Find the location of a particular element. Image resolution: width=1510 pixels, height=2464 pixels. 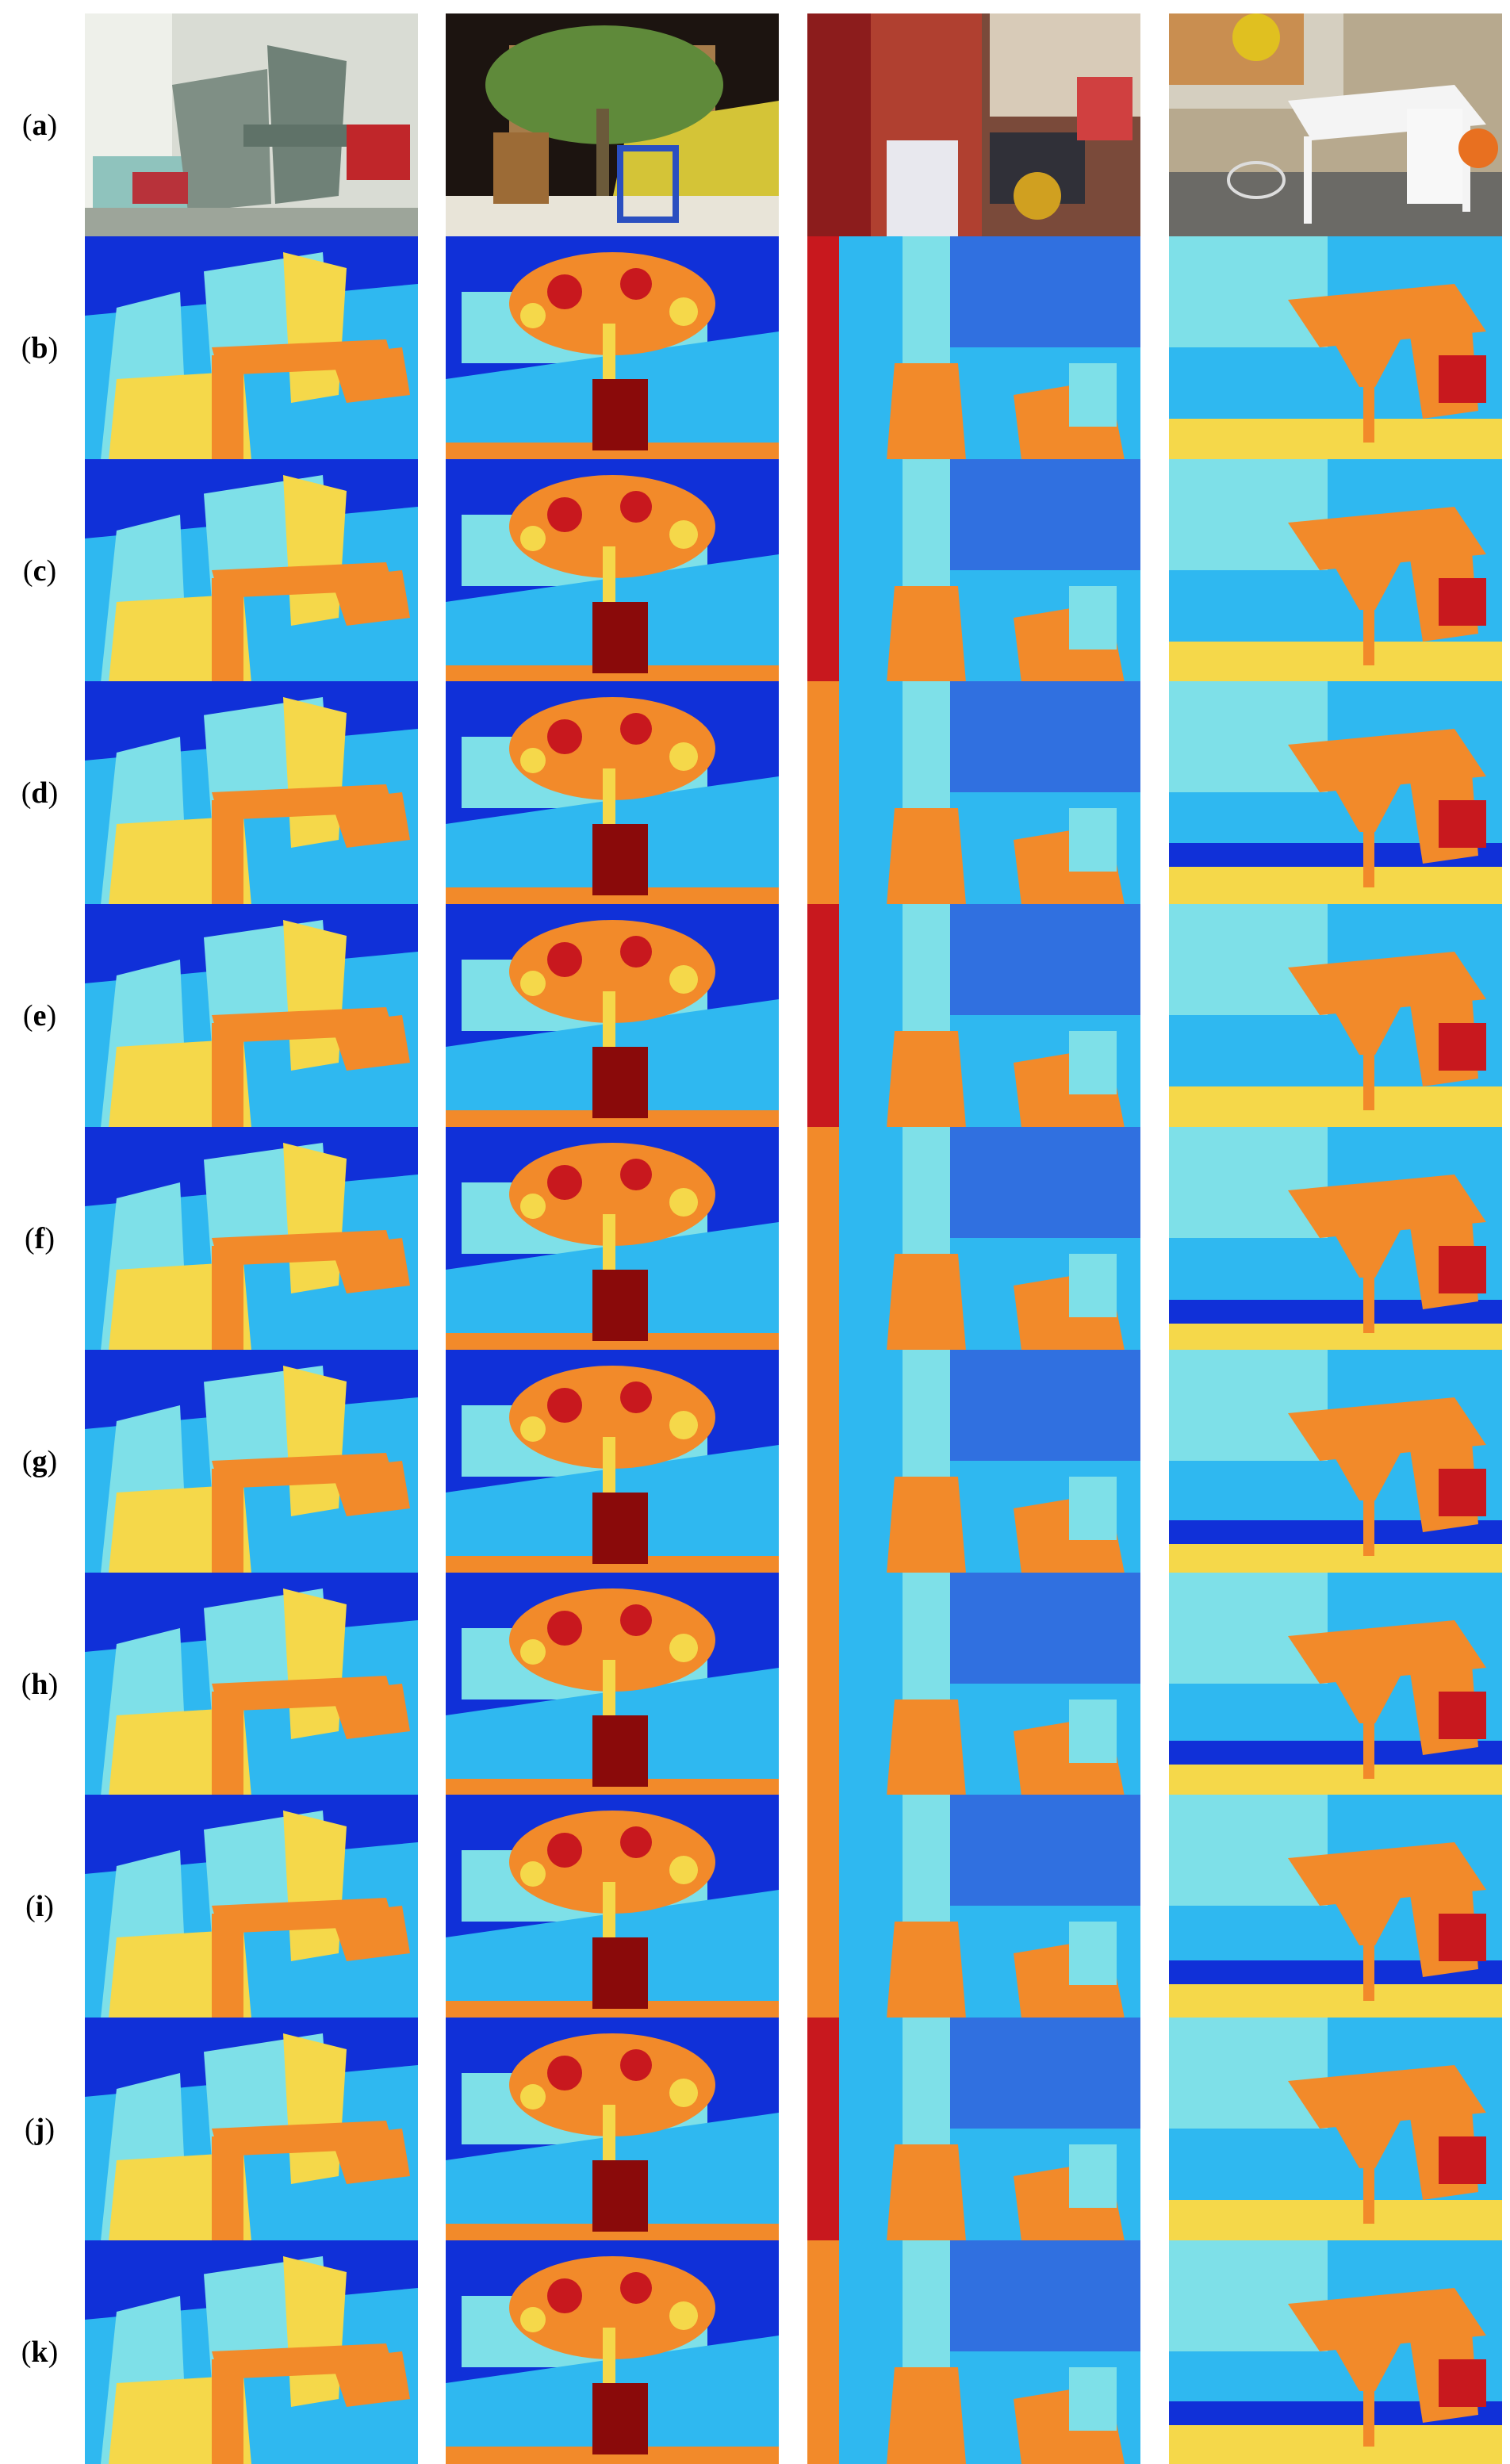

row-label-a: (a) is located at coordinates (39, 125).